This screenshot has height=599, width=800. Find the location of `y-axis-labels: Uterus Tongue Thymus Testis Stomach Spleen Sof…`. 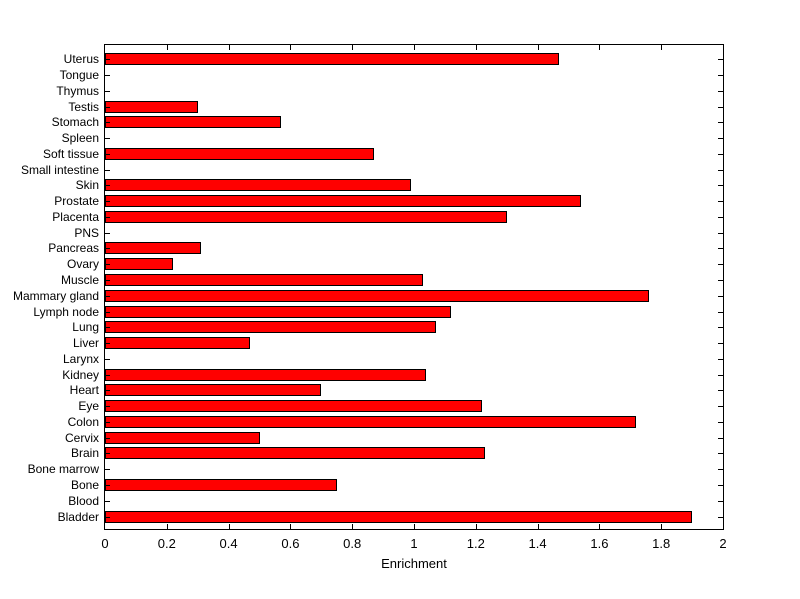

y-axis-labels: Uterus Tongue Thymus Testis Stomach Spleen Sof… is located at coordinates (49, 287).